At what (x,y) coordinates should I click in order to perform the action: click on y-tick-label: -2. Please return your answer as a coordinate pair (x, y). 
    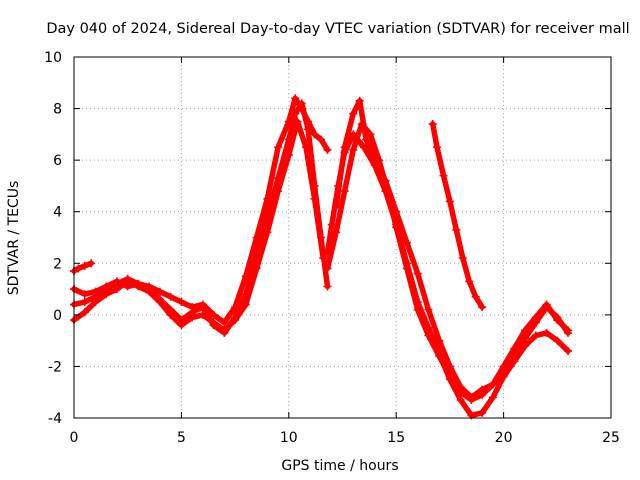
    Looking at the image, I should click on (55, 367).